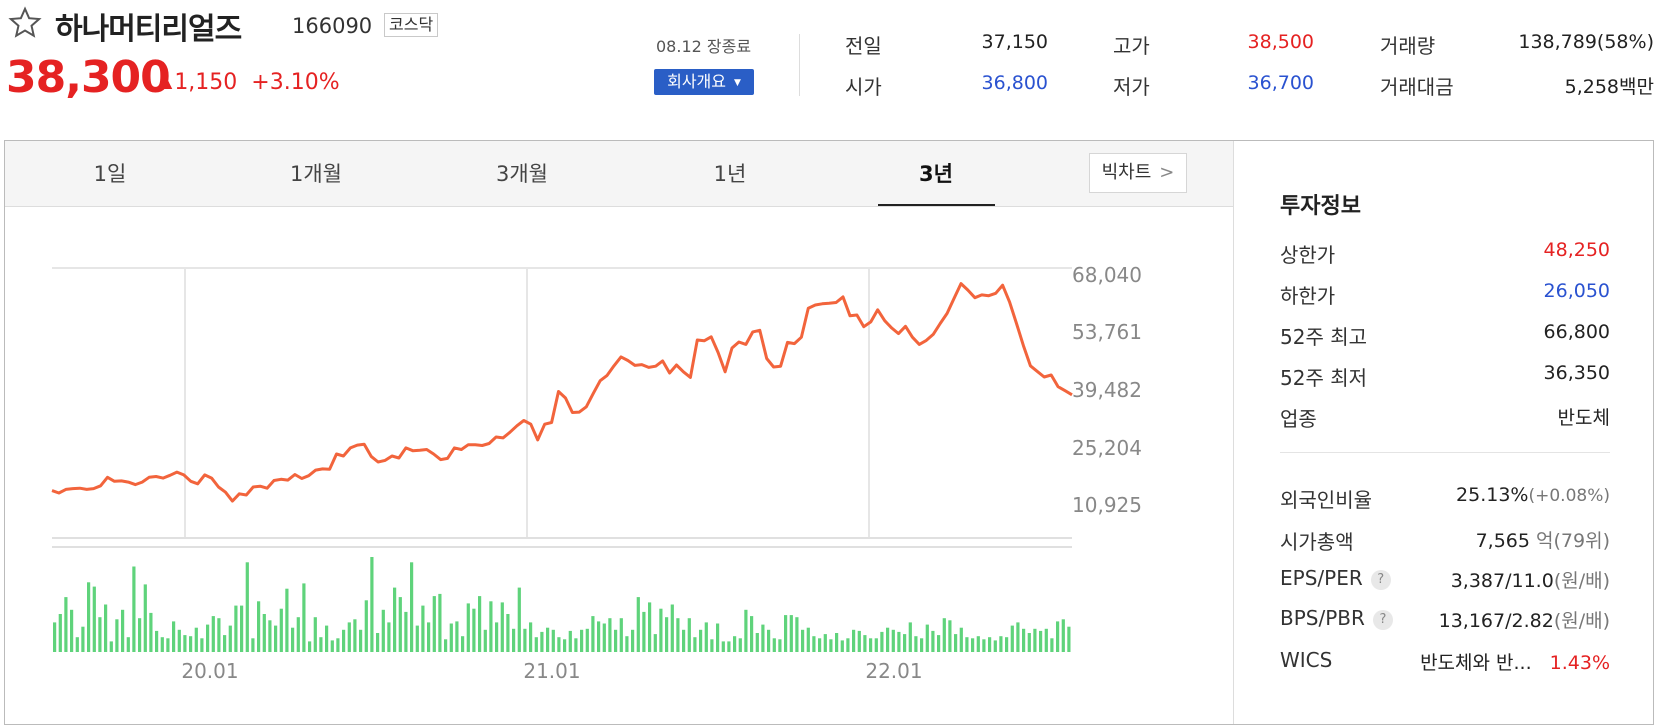  Describe the element at coordinates (936, 174) in the screenshot. I see `tab-3y: 3년` at that location.